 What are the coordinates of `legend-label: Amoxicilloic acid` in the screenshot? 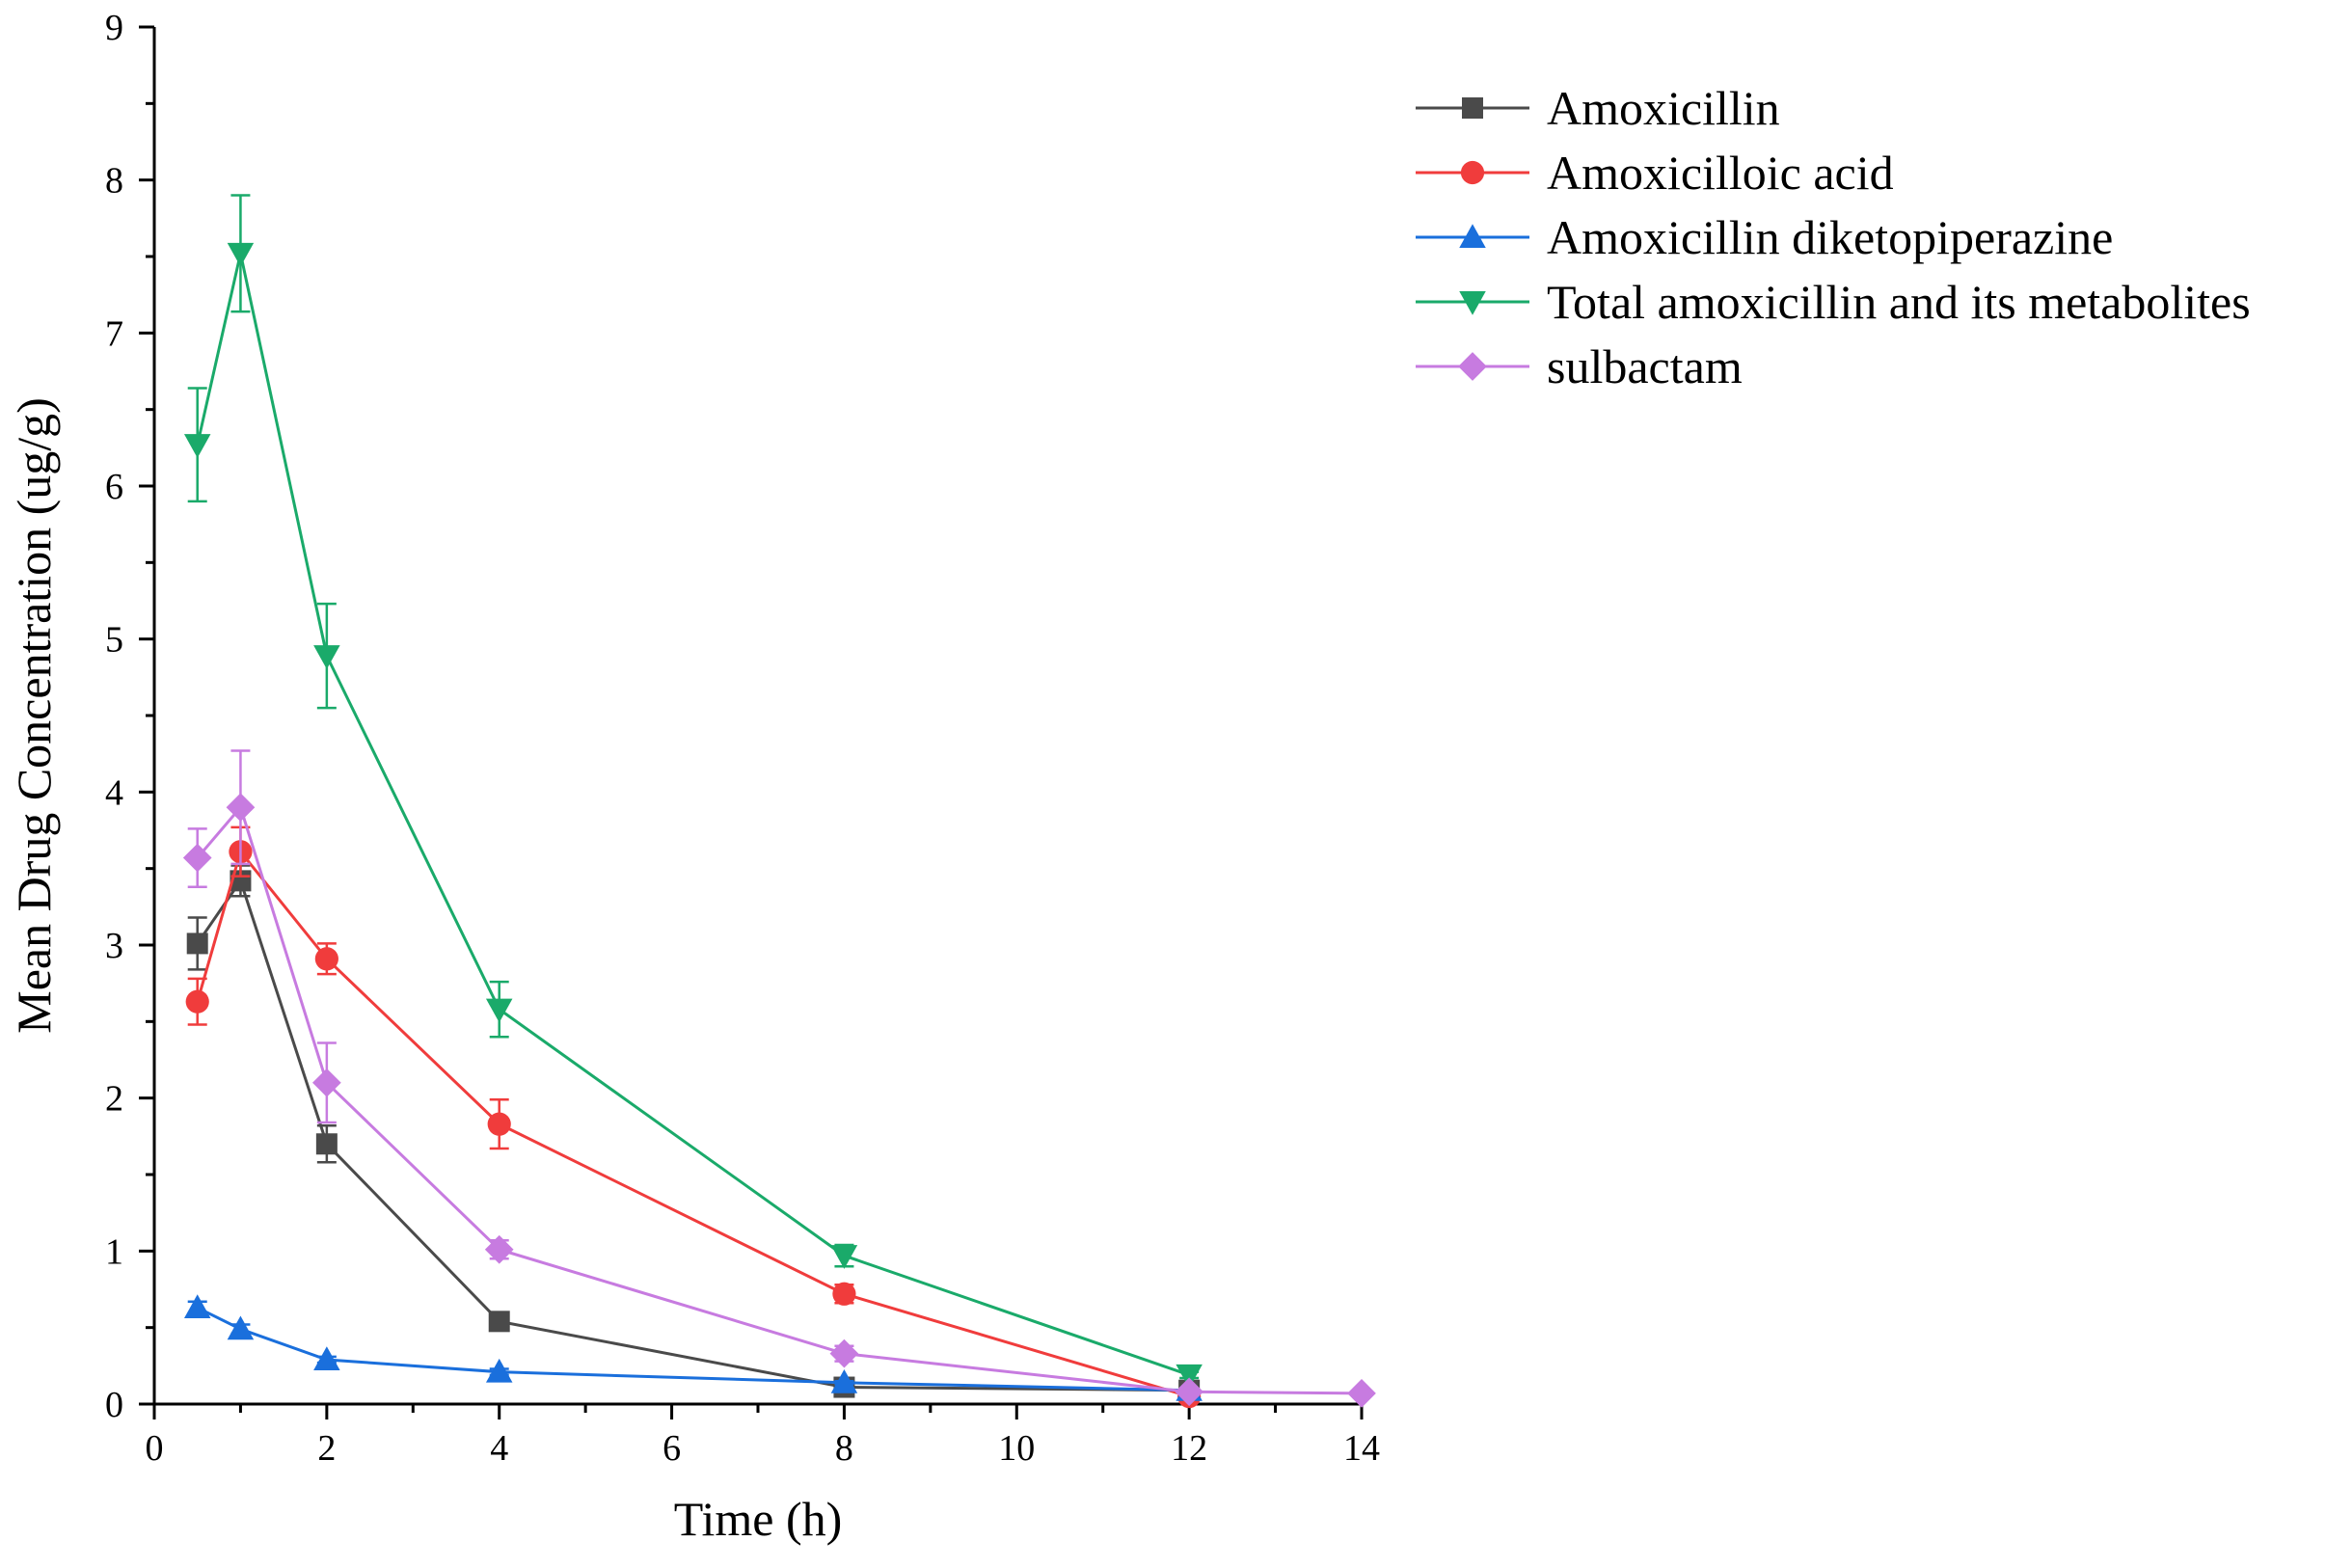 It's located at (1720, 173).